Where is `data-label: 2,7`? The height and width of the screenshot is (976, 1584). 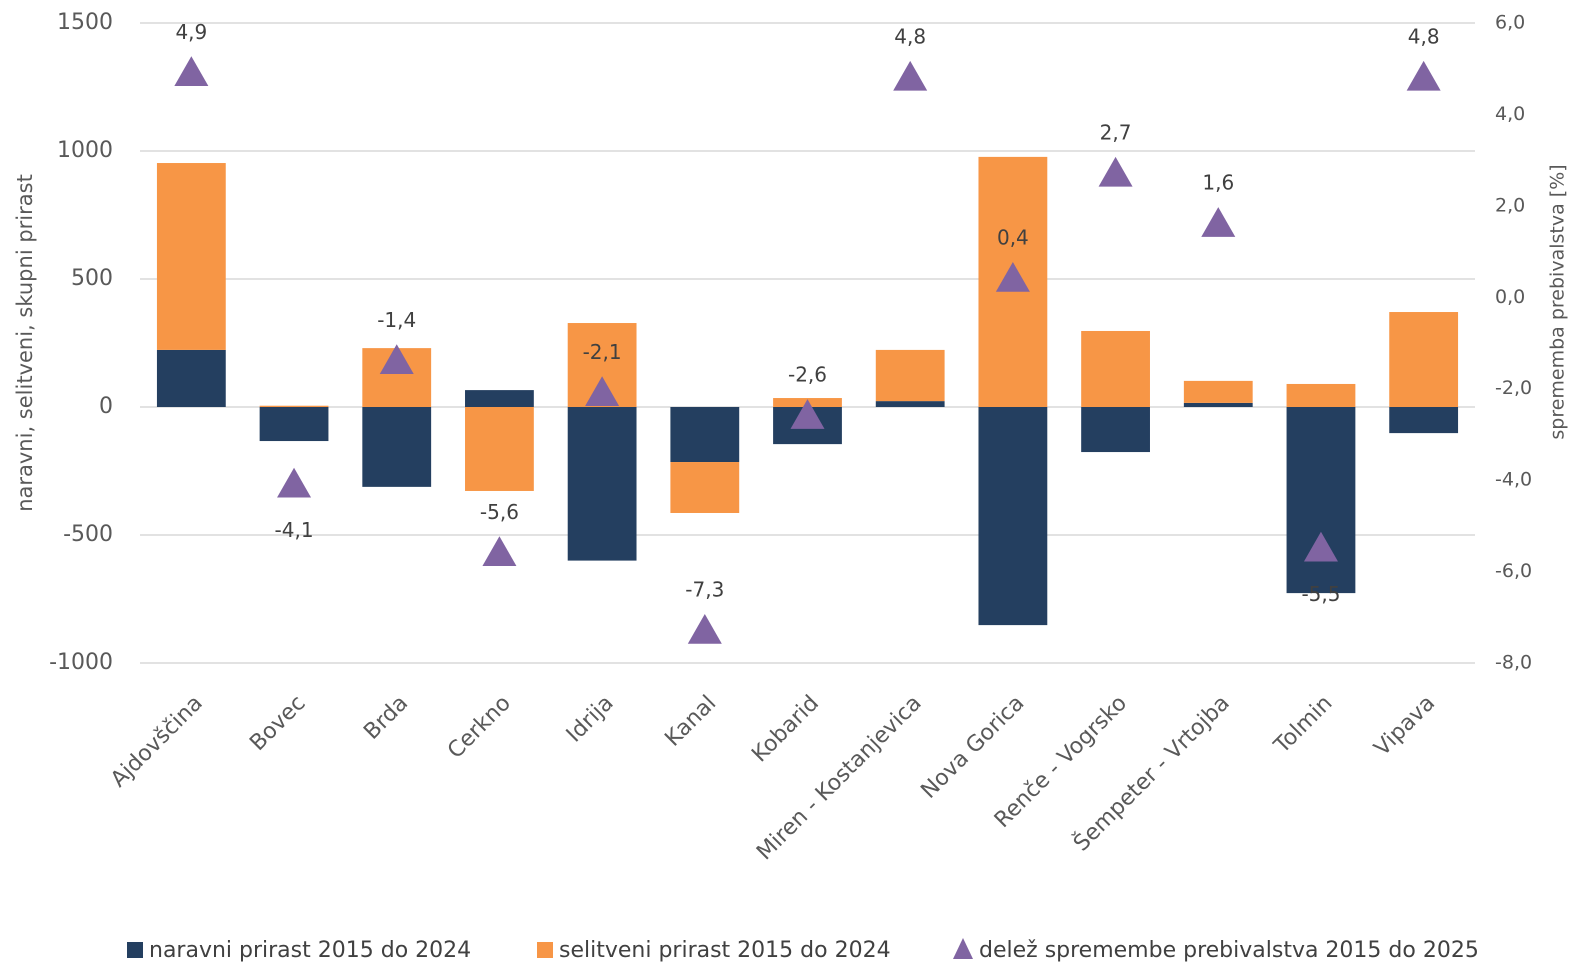 data-label: 2,7 is located at coordinates (1116, 132).